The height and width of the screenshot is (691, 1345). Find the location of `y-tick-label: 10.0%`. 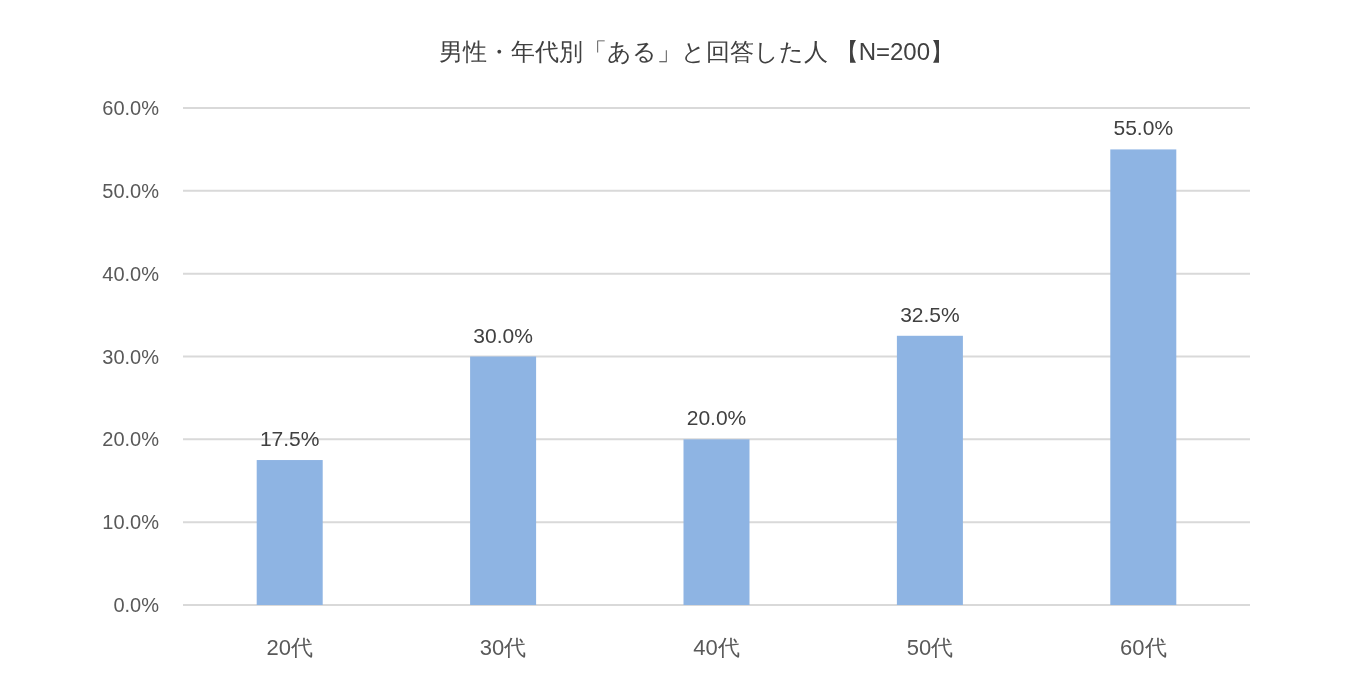

y-tick-label: 10.0% is located at coordinates (131, 522).